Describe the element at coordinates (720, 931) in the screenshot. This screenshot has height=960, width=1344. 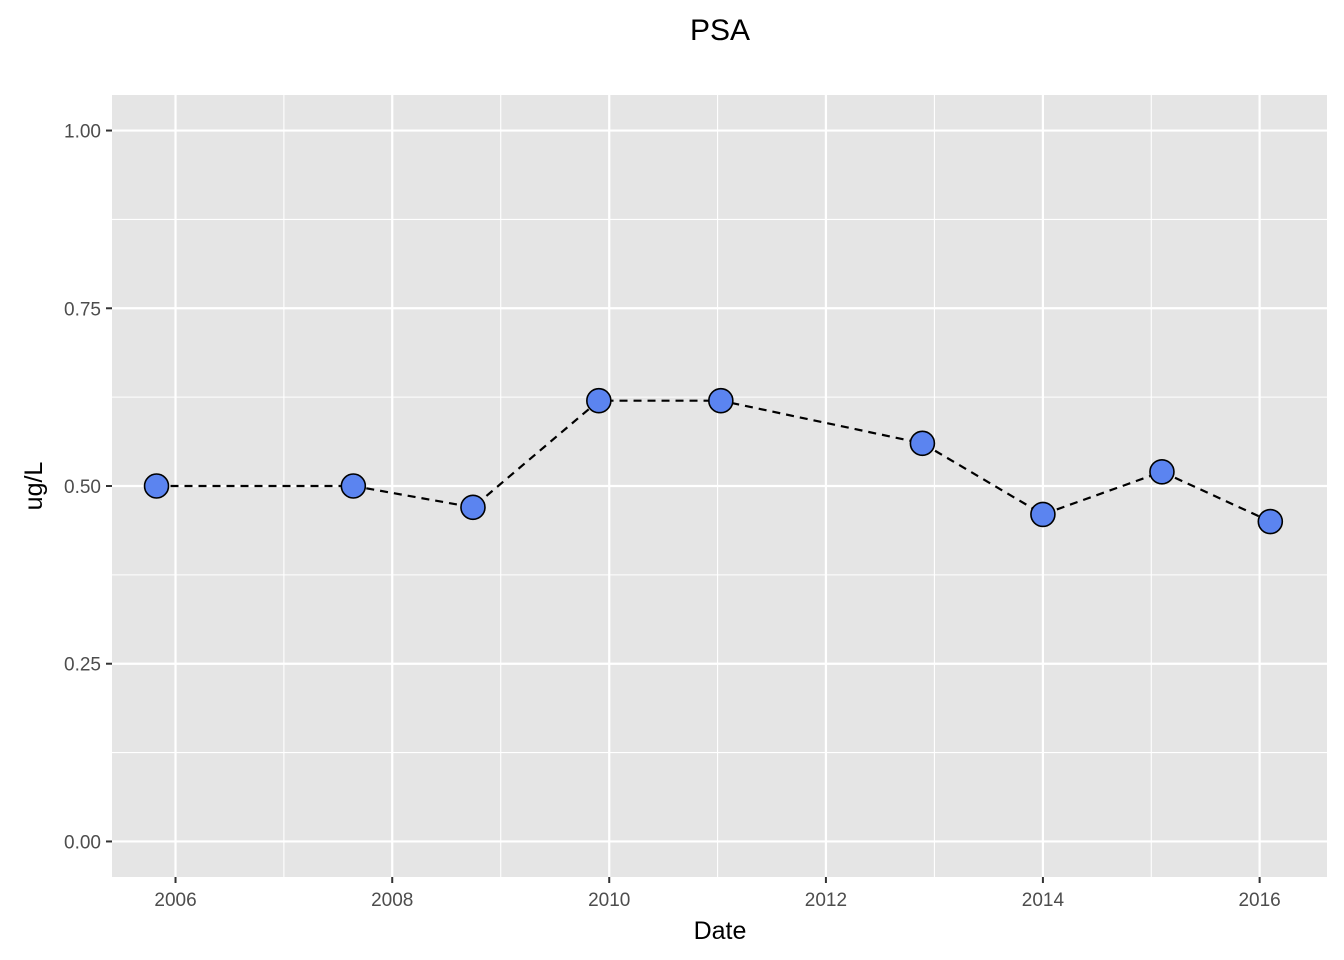
I see `x-axis-title: Date` at that location.